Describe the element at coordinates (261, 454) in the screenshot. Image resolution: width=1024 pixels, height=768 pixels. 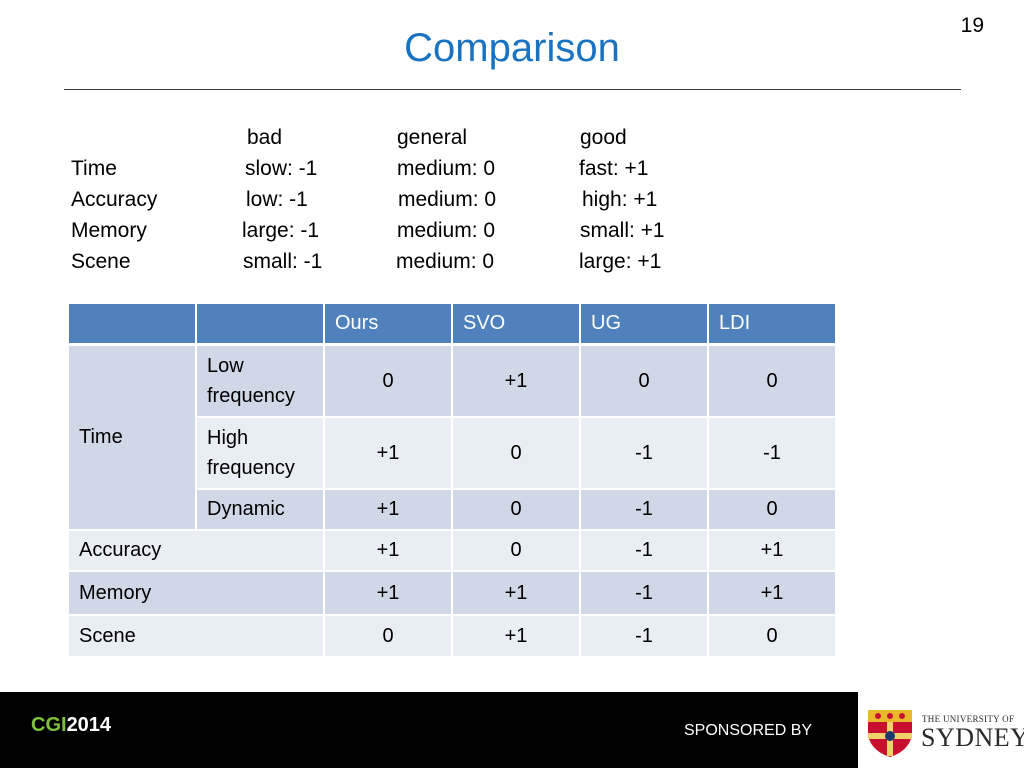
I see `row-label: High frequency` at that location.